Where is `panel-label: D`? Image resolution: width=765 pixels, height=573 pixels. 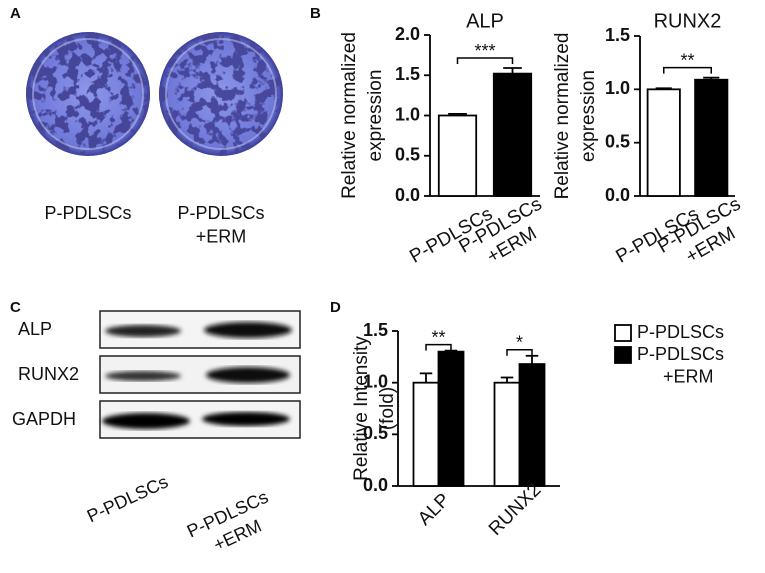
panel-label: D is located at coordinates (335, 307).